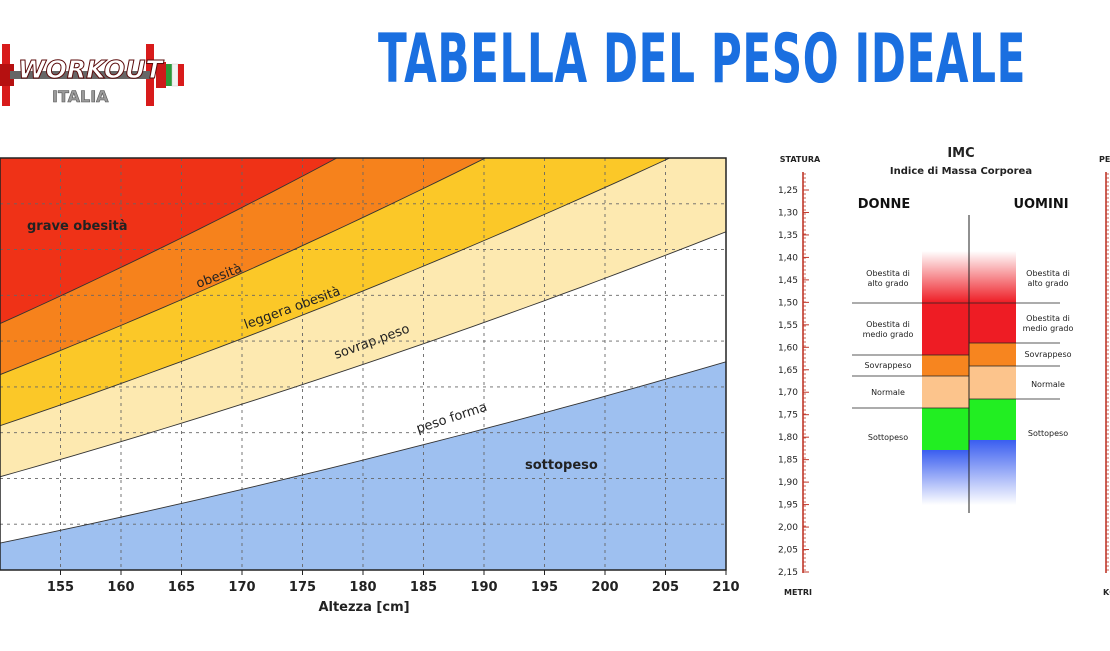  Describe the element at coordinates (960, 153) in the screenshot. I see `imc-title: IMC` at that location.